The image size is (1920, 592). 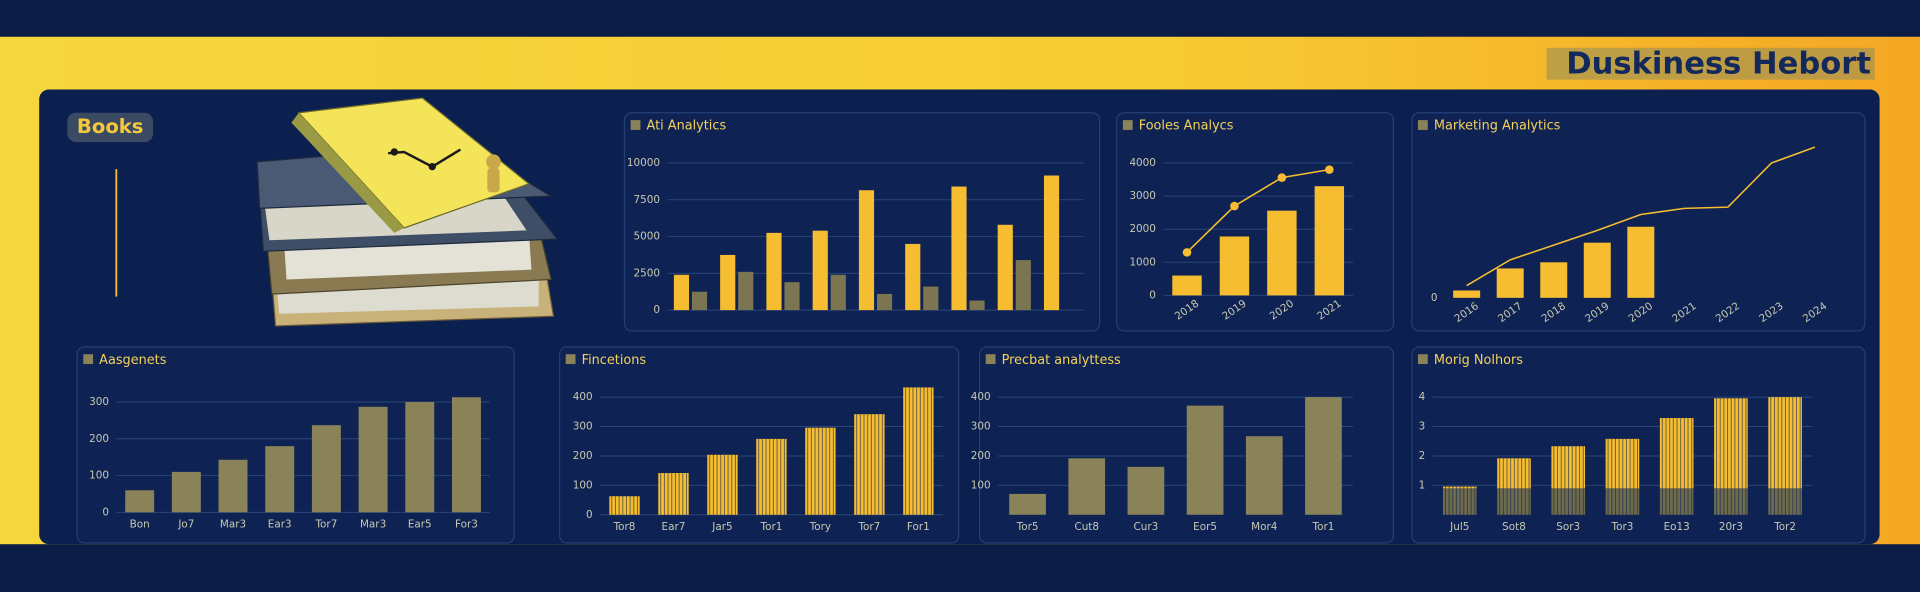 What do you see at coordinates (1784, 527) in the screenshot?
I see `x-tick-label: Tor2` at bounding box center [1784, 527].